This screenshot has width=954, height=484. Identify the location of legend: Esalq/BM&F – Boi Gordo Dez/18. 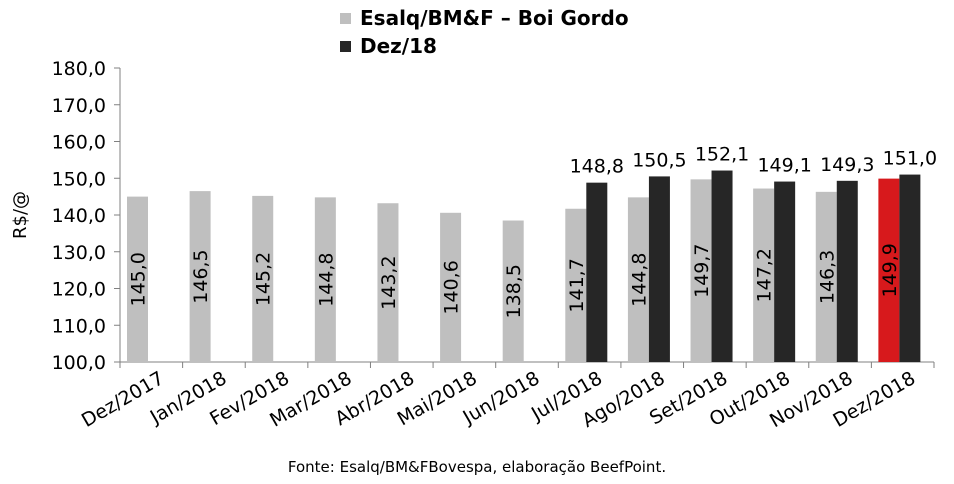
(484, 32).